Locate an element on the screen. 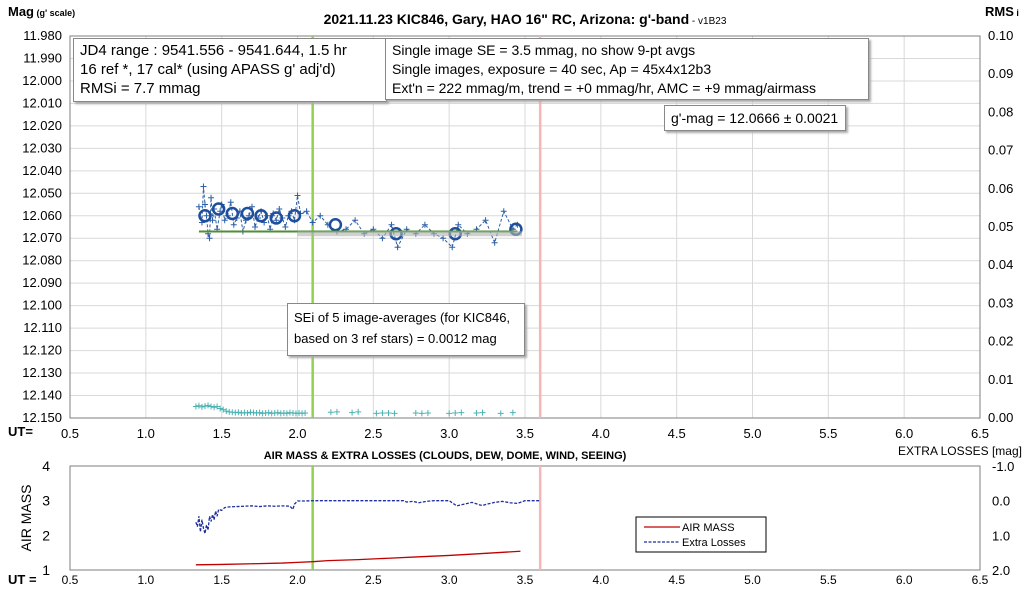 Image resolution: width=1033 pixels, height=594 pixels. y2-tick-label: 0.01 is located at coordinates (1000, 379).